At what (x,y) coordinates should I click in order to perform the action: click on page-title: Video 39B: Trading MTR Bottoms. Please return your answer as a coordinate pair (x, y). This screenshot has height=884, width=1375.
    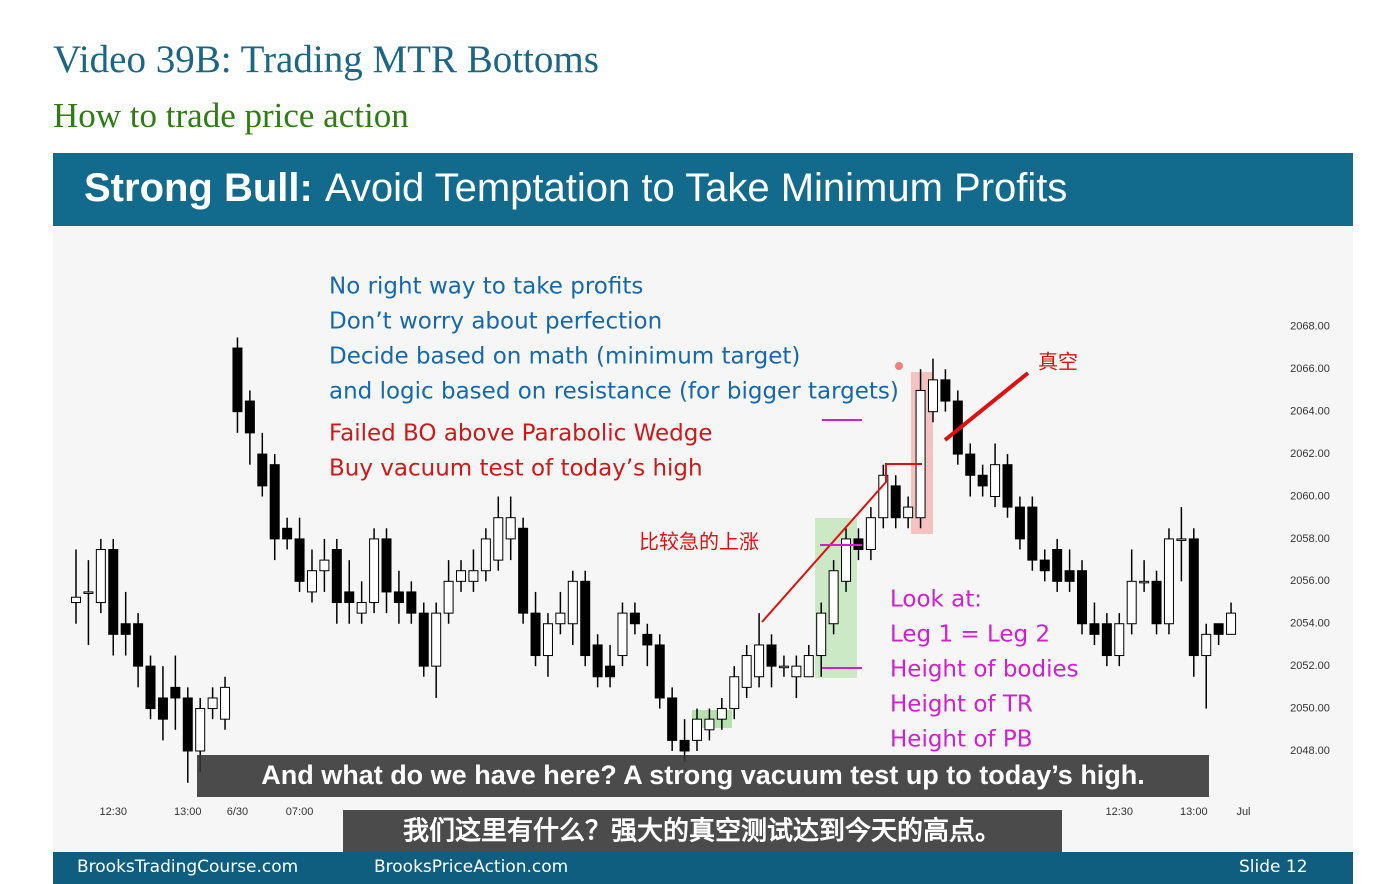
    Looking at the image, I should click on (326, 59).